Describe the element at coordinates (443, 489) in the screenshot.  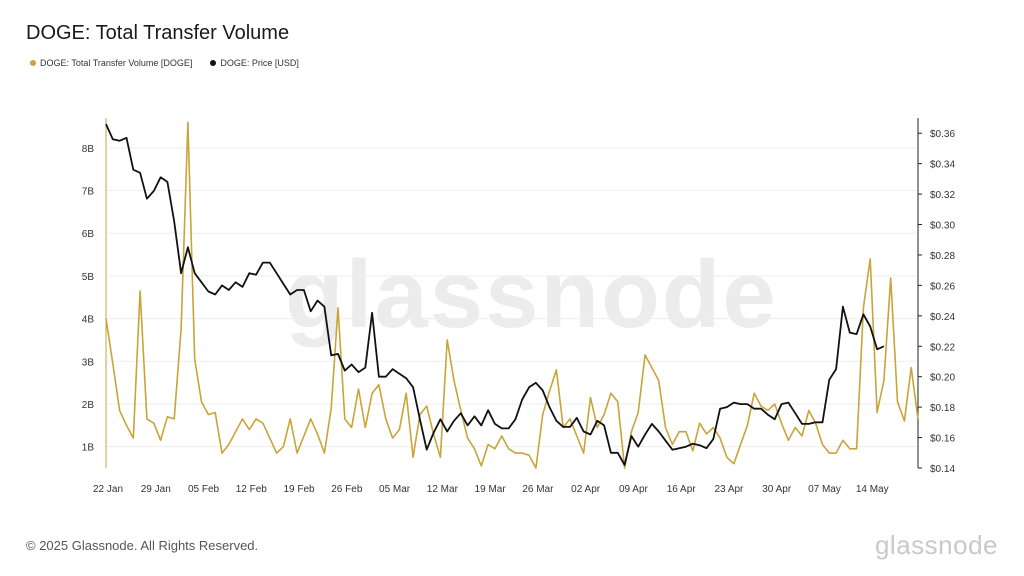
I see `x-tick-label: 12 Mar` at that location.